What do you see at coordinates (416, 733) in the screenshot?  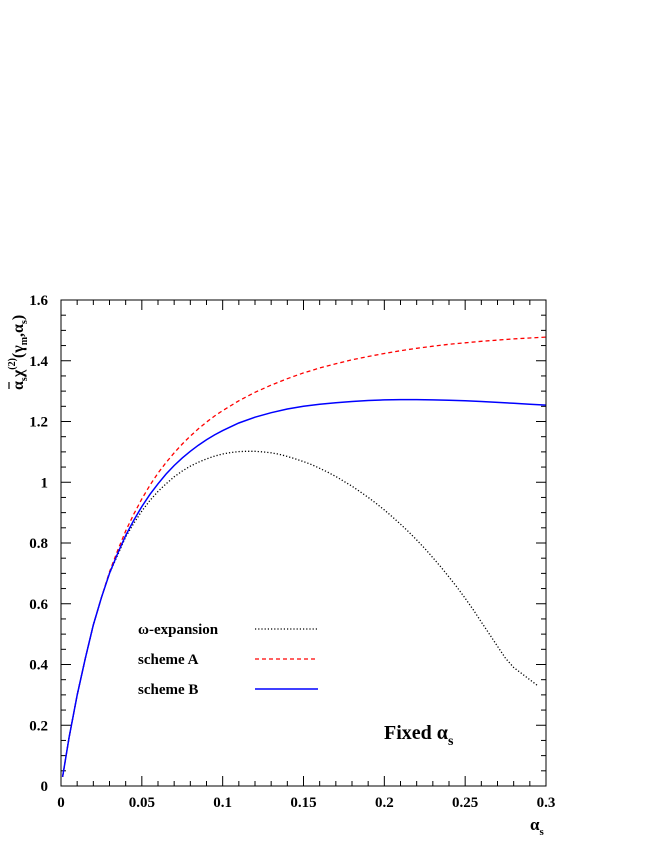 I see `annotation-text: Fixed α` at bounding box center [416, 733].